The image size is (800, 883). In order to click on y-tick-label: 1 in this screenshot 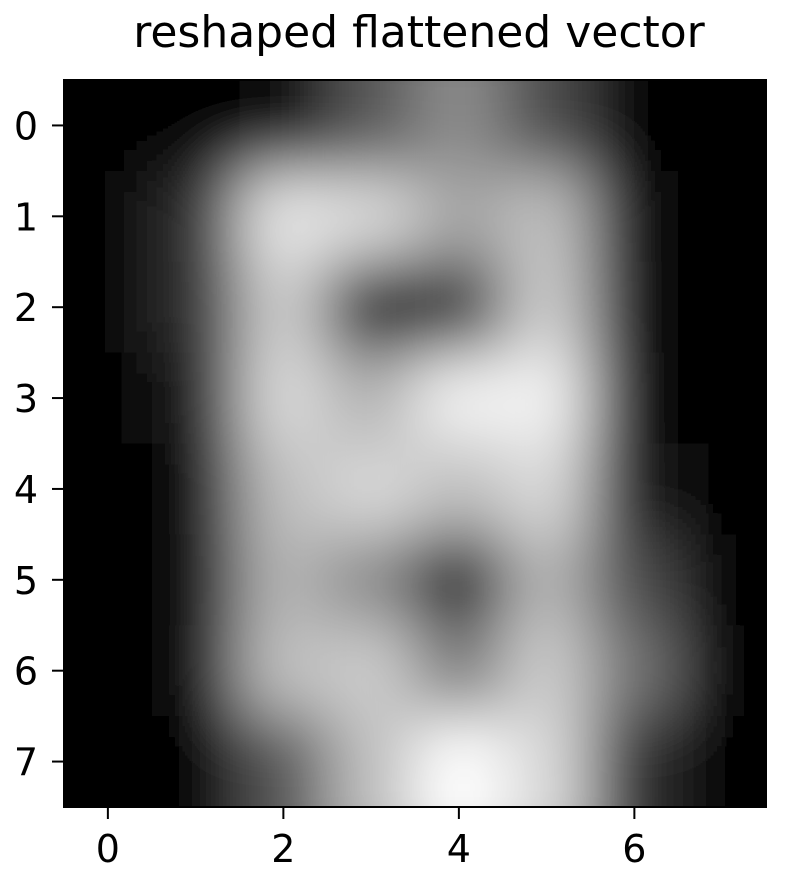, I will do `click(26, 217)`.